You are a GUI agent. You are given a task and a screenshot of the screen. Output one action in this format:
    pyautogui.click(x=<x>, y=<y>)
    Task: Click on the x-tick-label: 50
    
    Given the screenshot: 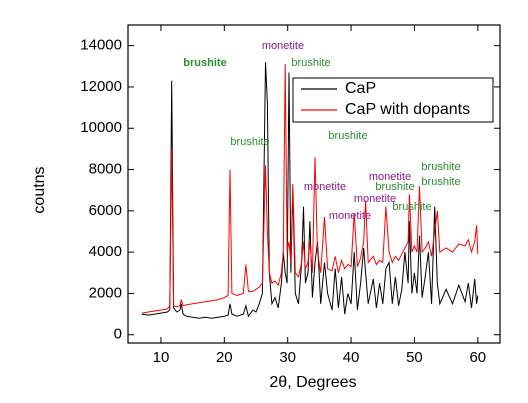 What is the action you would take?
    pyautogui.click(x=414, y=357)
    